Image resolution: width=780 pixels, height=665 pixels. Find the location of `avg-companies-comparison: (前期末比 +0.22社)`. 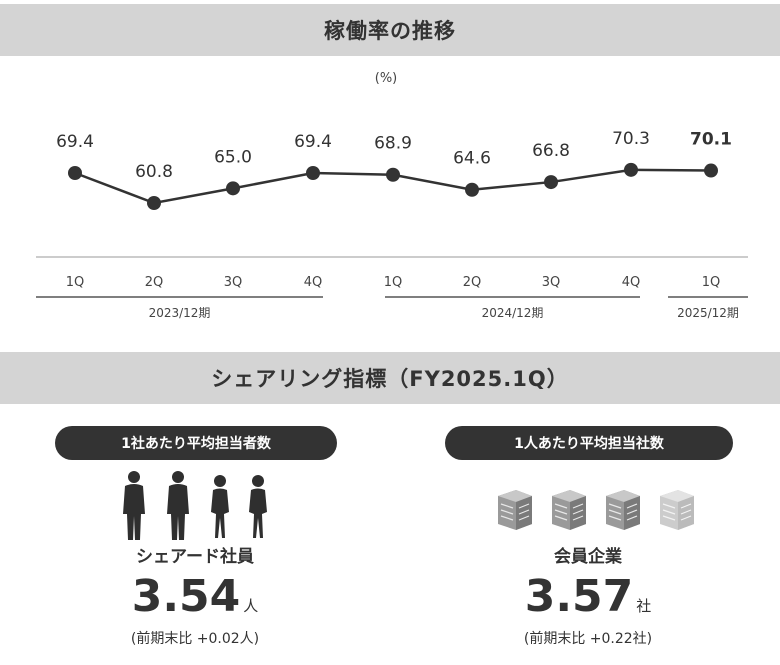

avg-companies-comparison: (前期末比 +0.22社) is located at coordinates (588, 639).